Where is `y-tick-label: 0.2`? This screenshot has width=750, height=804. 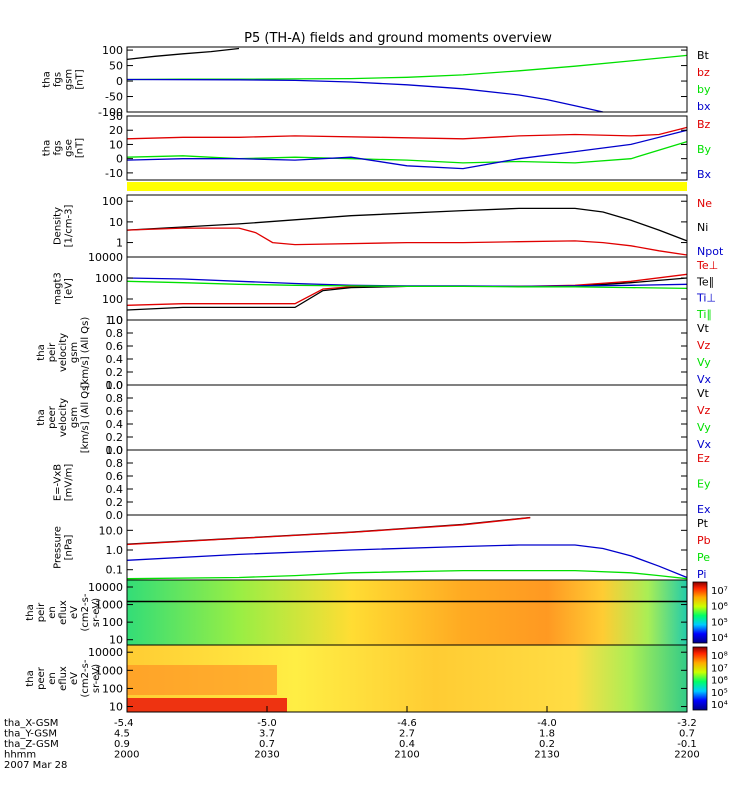
y-tick-label: 0.2 is located at coordinates (115, 372).